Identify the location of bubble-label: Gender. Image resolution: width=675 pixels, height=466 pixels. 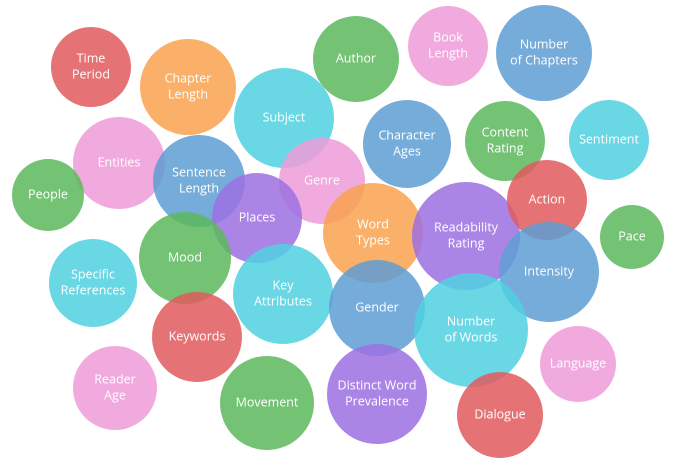
(377, 306).